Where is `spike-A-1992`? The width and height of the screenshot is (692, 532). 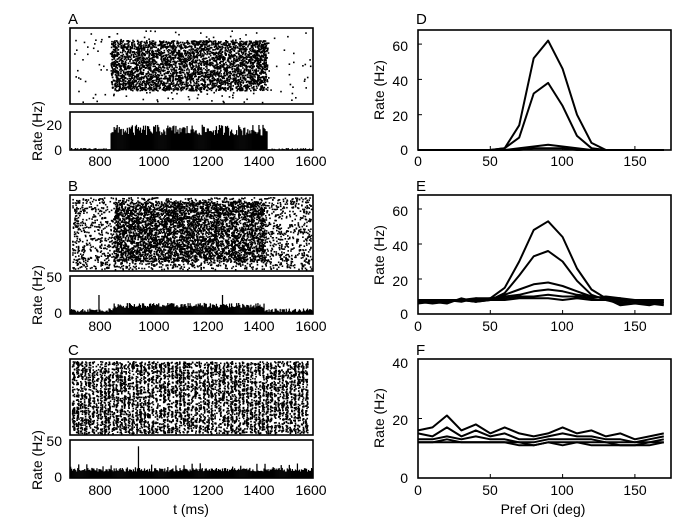
spike-A-1992 is located at coordinates (231, 74).